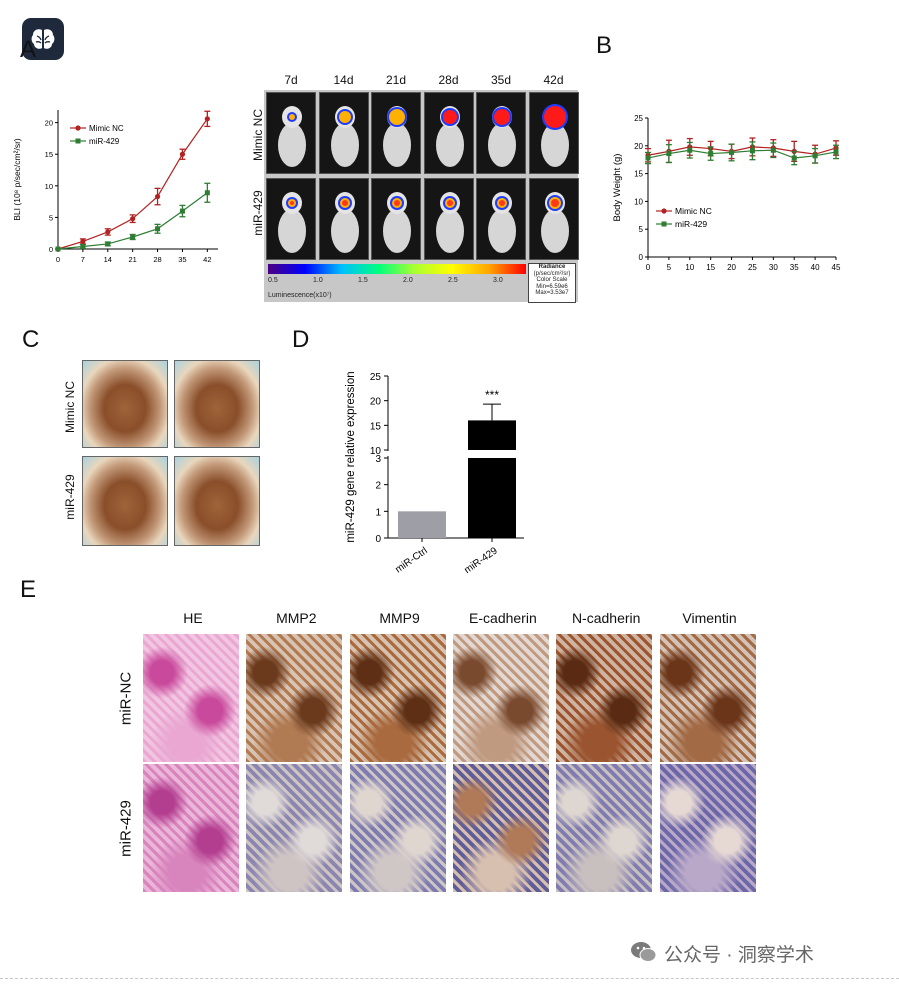  Describe the element at coordinates (552, 280) in the screenshot. I see `radiance-scale-0: Color Scale` at that location.